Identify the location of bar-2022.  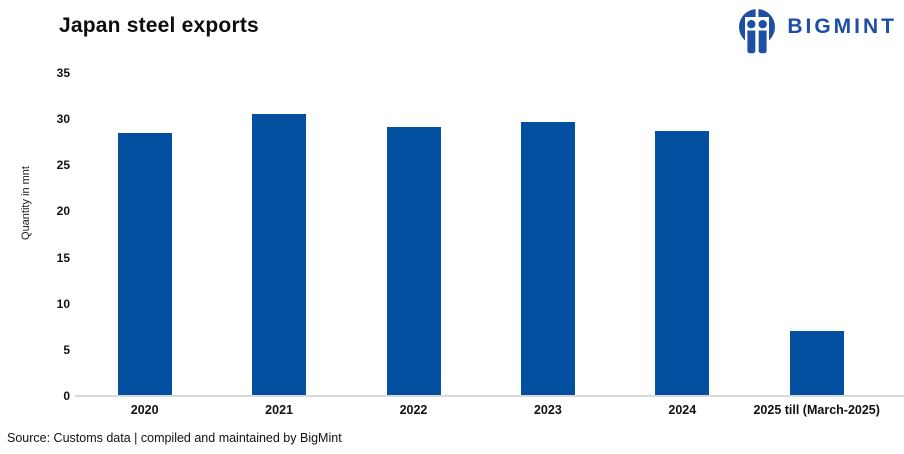
(413, 261).